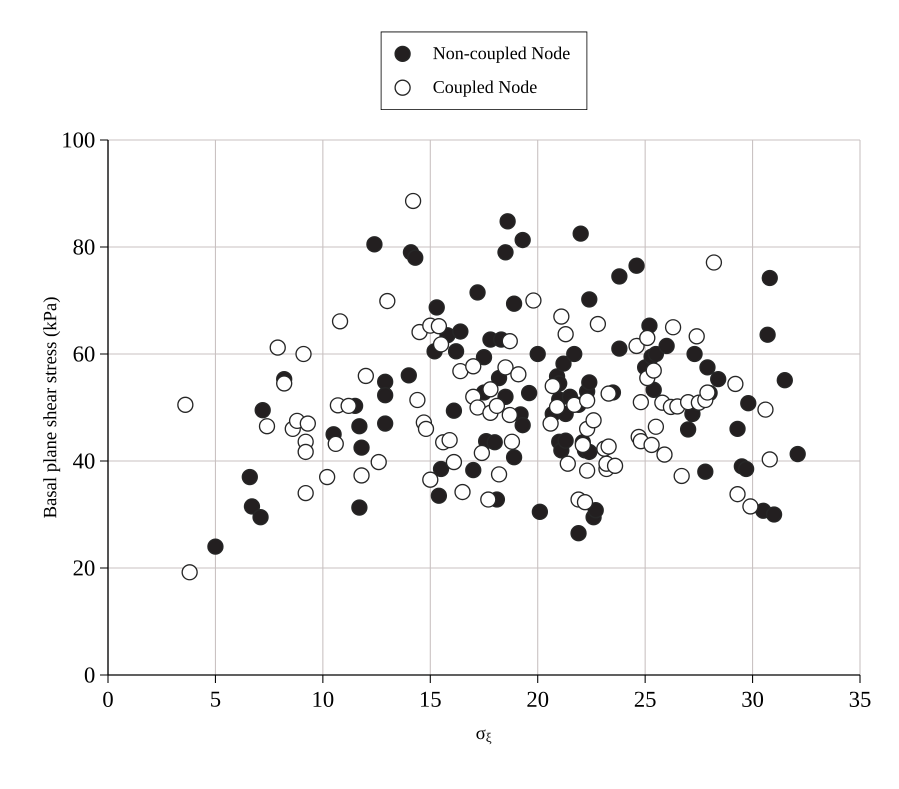 The width and height of the screenshot is (899, 789). What do you see at coordinates (108, 700) in the screenshot?
I see `x-tick-label: 0` at bounding box center [108, 700].